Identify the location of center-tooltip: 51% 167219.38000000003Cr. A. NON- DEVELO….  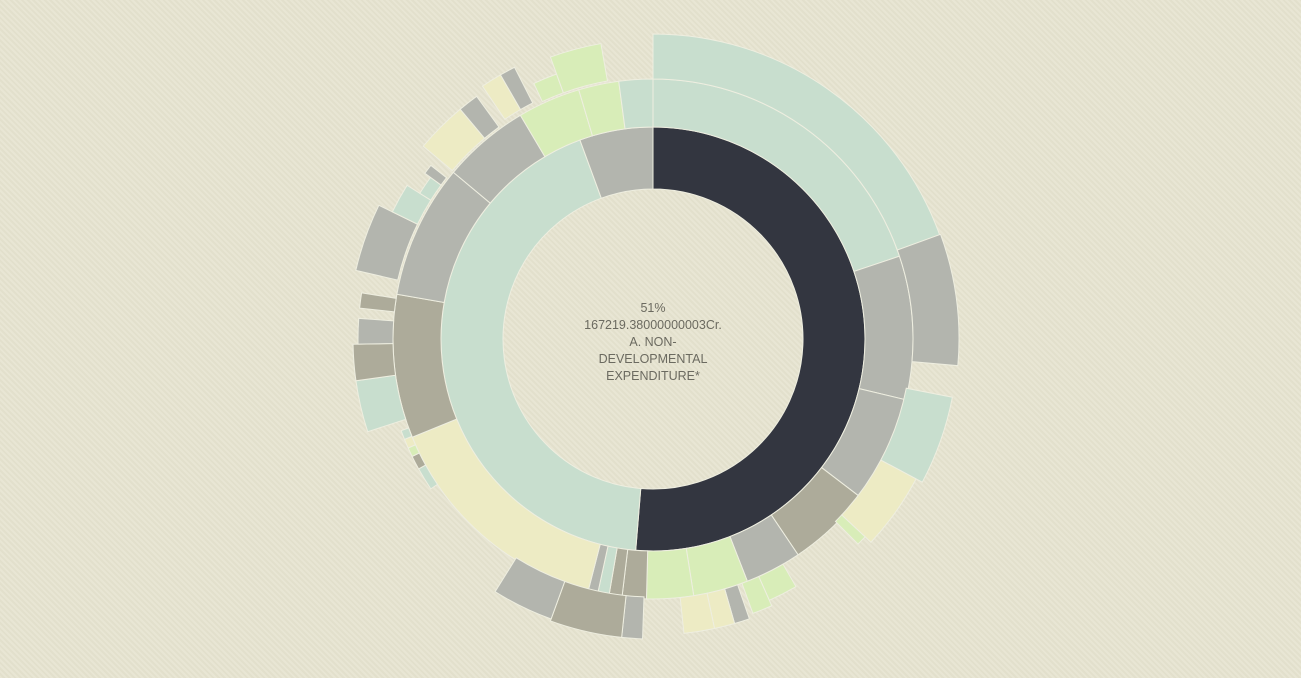
(653, 342).